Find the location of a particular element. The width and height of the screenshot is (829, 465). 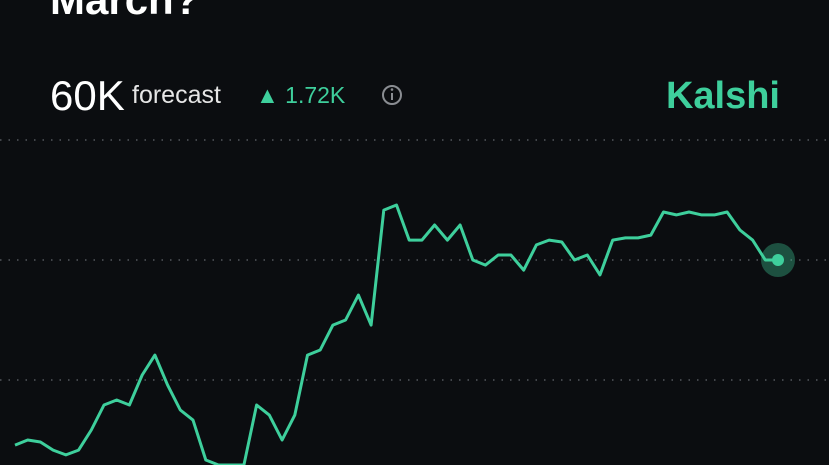

info-icon is located at coordinates (392, 95).